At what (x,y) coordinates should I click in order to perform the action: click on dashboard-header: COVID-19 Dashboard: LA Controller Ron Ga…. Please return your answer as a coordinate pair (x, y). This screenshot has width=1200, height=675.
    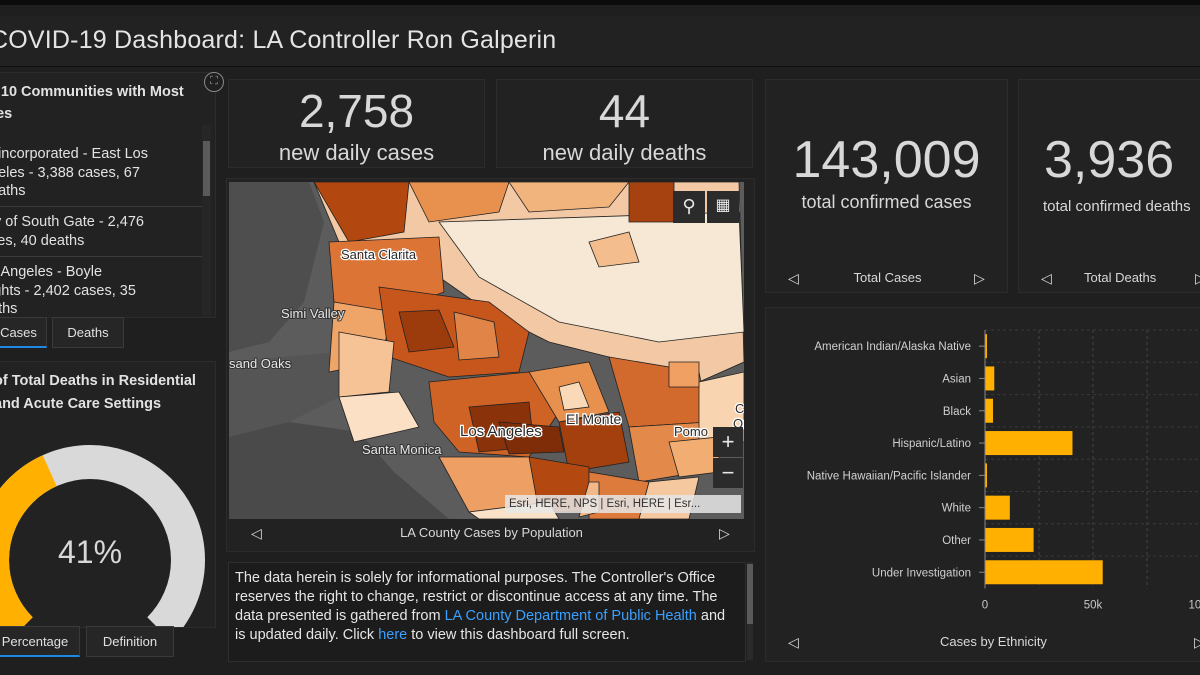
    Looking at the image, I should click on (600, 41).